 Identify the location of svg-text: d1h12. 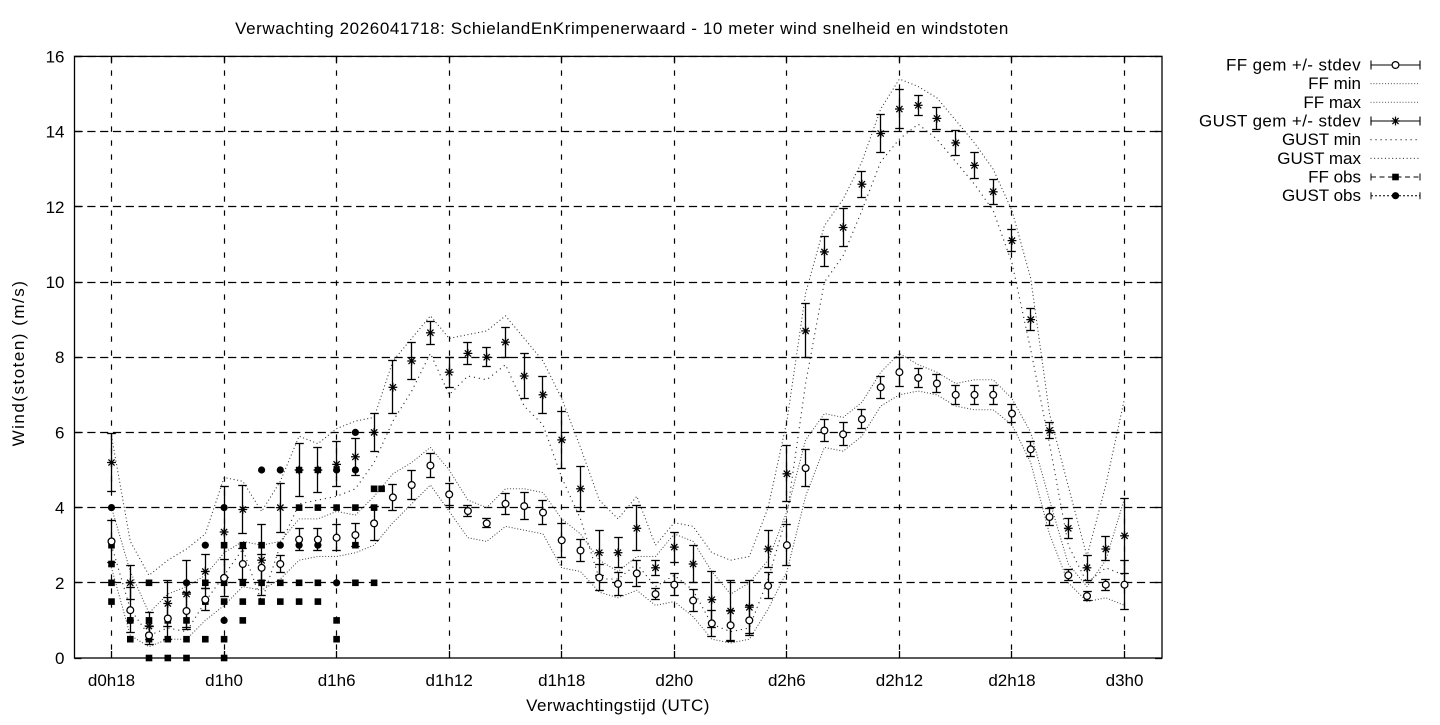
(449, 680).